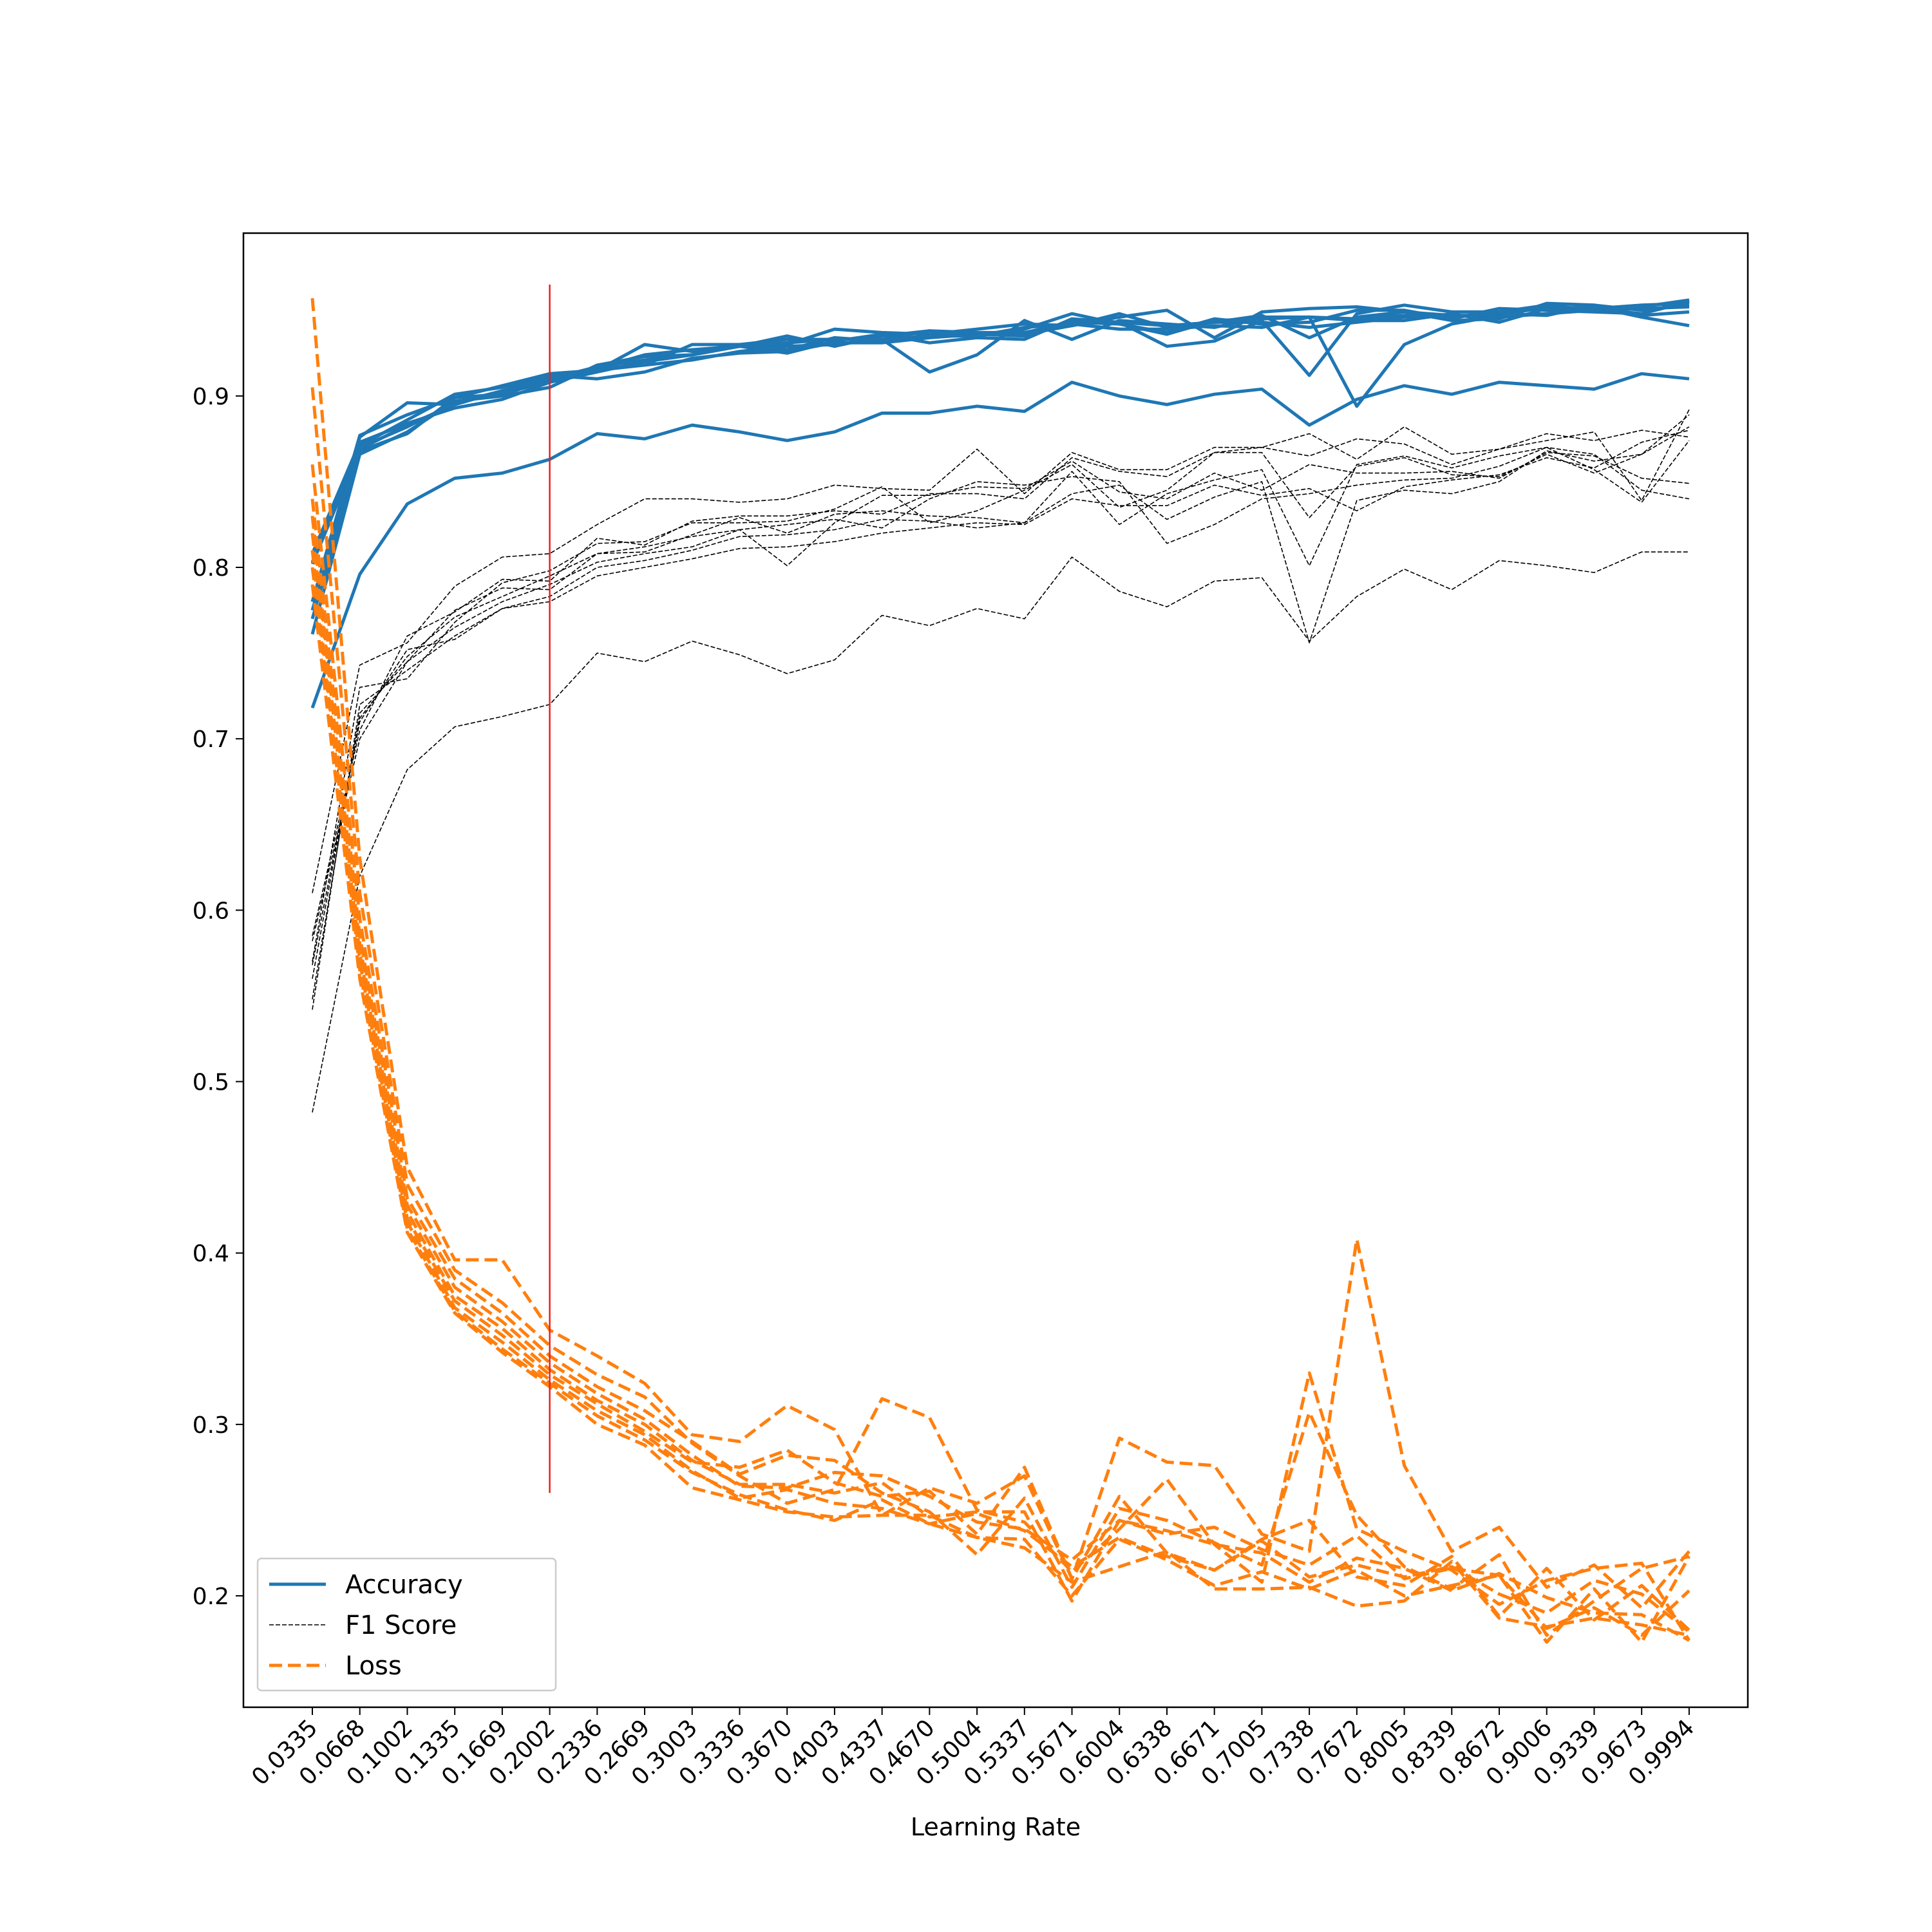 The image size is (1932, 1932). What do you see at coordinates (211, 740) in the screenshot?
I see `y-tick-label: 0.7` at bounding box center [211, 740].